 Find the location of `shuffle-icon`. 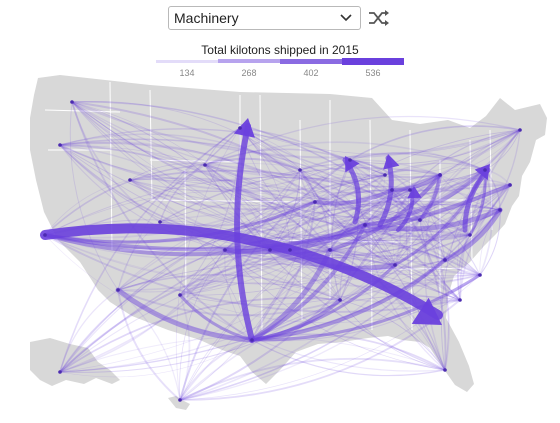

shuffle-icon is located at coordinates (379, 18).